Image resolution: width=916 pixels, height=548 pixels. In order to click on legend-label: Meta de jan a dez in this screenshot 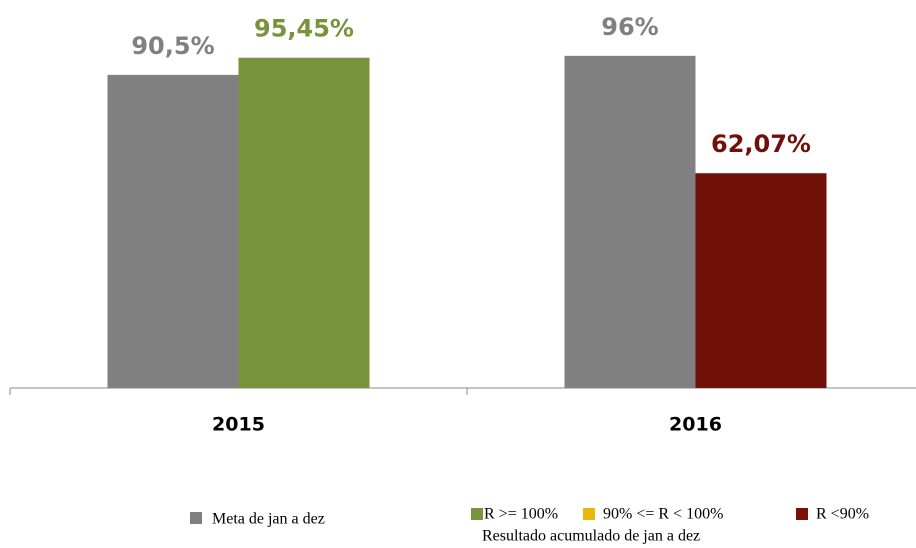, I will do `click(268, 519)`.